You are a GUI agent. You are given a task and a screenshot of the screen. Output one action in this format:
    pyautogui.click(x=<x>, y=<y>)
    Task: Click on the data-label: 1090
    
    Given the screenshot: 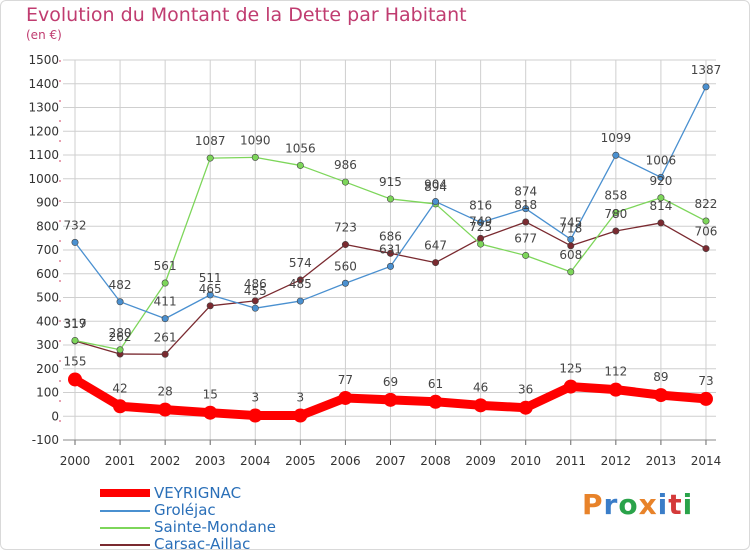 What is the action you would take?
    pyautogui.click(x=255, y=140)
    